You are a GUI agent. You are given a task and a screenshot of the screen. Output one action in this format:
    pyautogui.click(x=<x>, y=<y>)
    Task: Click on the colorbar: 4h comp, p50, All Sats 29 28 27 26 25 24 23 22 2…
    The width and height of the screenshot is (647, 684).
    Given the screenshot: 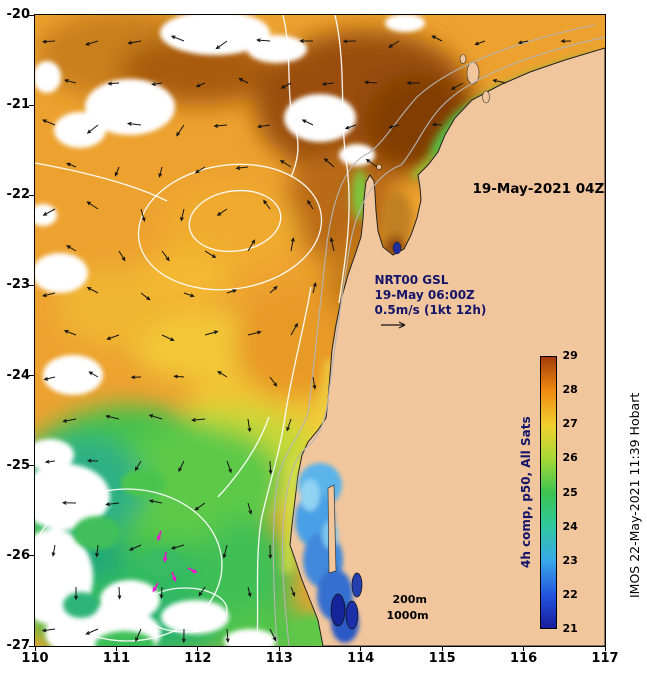 What is the action you would take?
    pyautogui.click(x=564, y=492)
    